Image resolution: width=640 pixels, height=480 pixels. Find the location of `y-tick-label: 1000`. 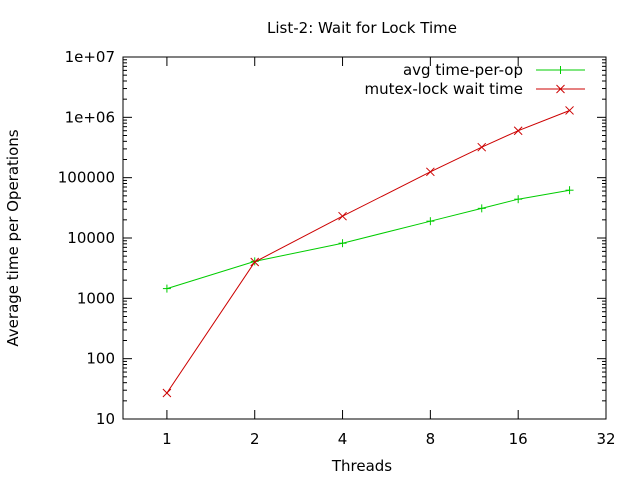

y-tick-label: 1000 is located at coordinates (96, 298).